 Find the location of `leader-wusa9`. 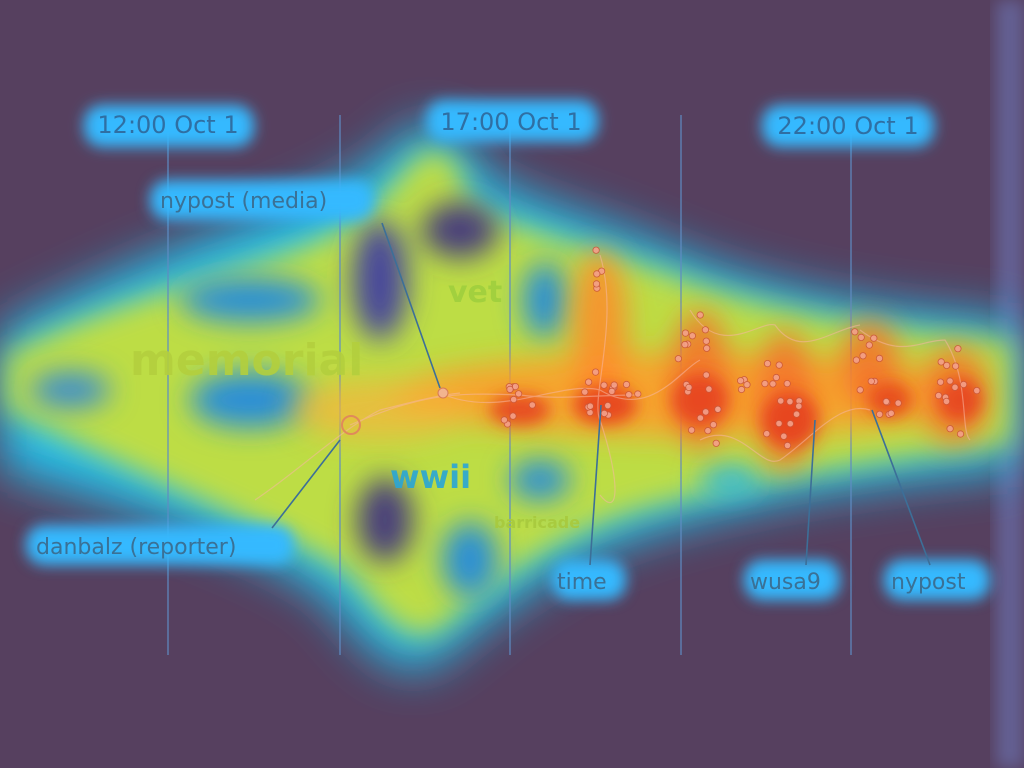

leader-wusa9 is located at coordinates (810, 492).